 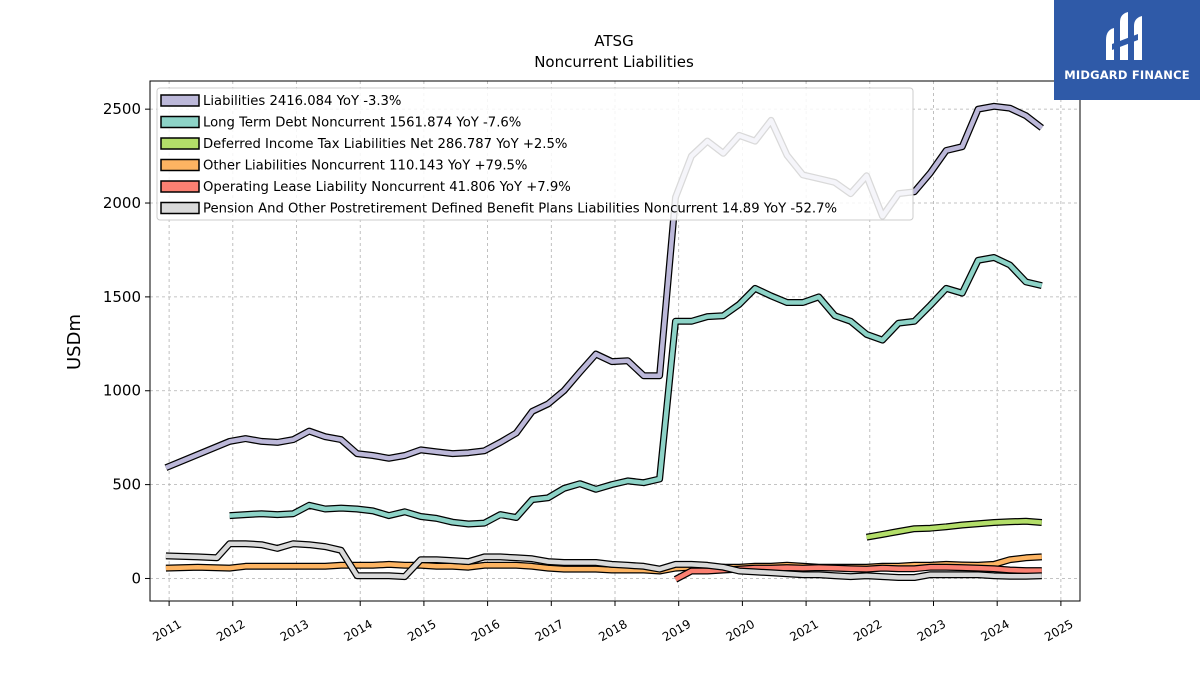 What do you see at coordinates (122, 391) in the screenshot?
I see `y-tick-label: 1000` at bounding box center [122, 391].